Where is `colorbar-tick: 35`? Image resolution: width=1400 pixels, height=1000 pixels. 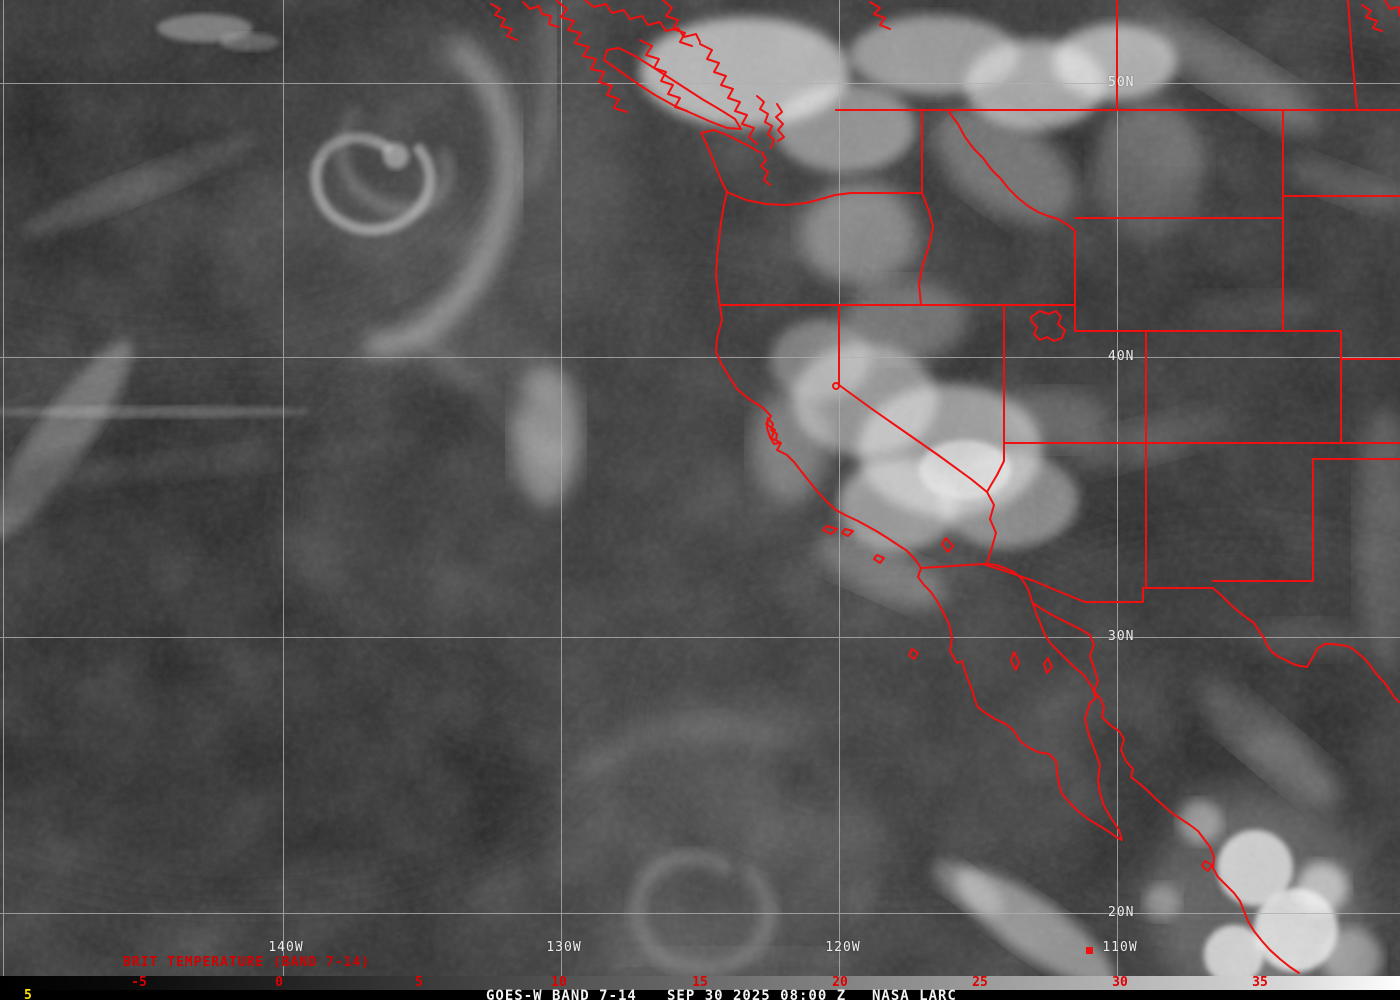 colorbar-tick: 35 is located at coordinates (1260, 982).